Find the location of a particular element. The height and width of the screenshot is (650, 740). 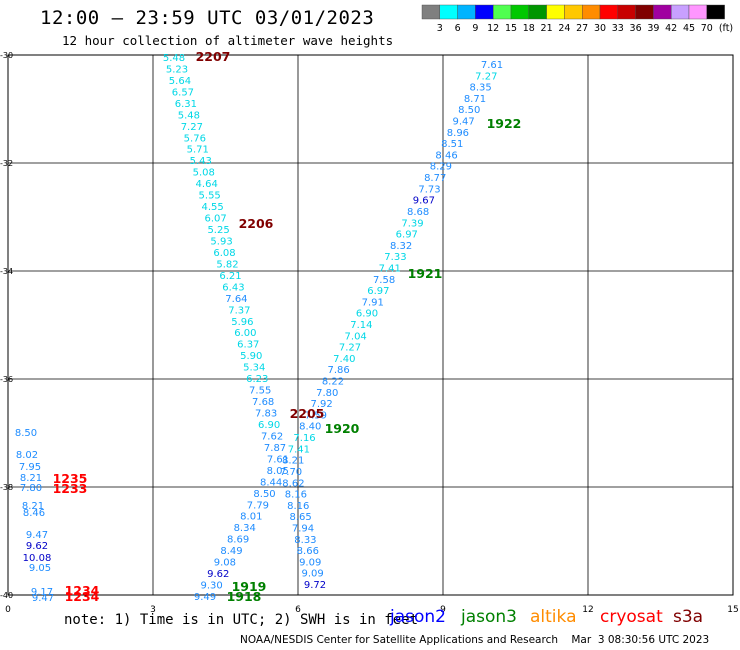

swh-value: 7.91 is located at coordinates (373, 302).